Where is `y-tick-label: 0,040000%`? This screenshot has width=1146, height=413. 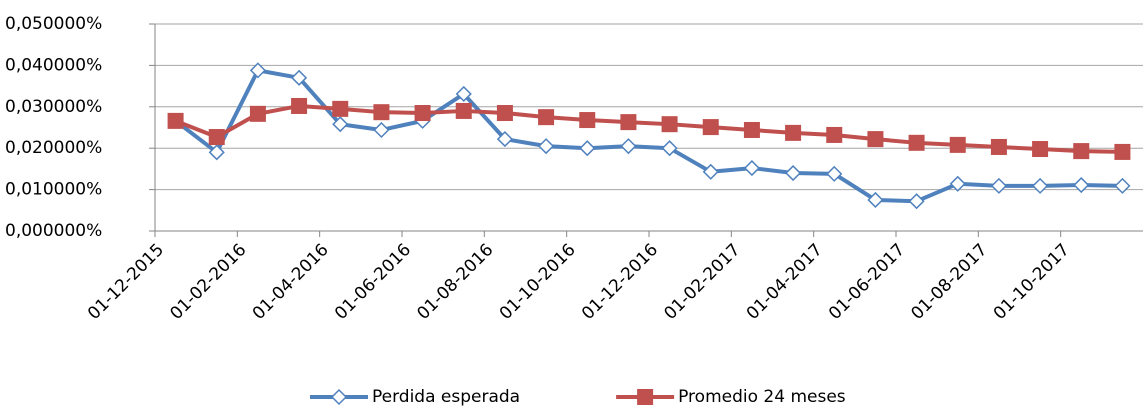 y-tick-label: 0,040000% is located at coordinates (53, 65).